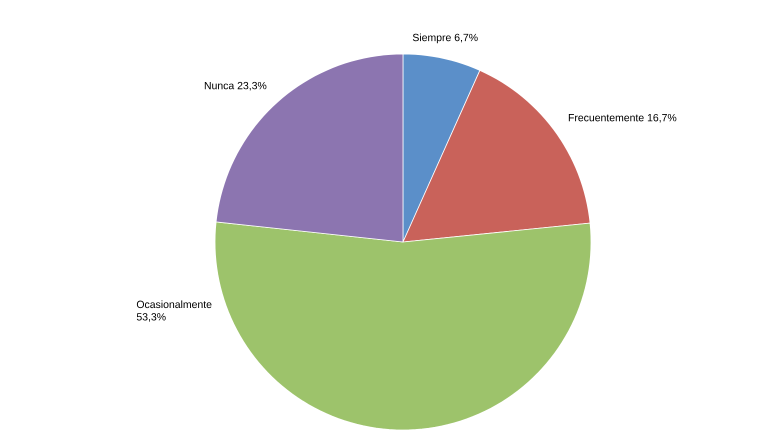 The image size is (778, 444). Describe the element at coordinates (606, 118) in the screenshot. I see `slice-label: Frecuentemente` at that location.